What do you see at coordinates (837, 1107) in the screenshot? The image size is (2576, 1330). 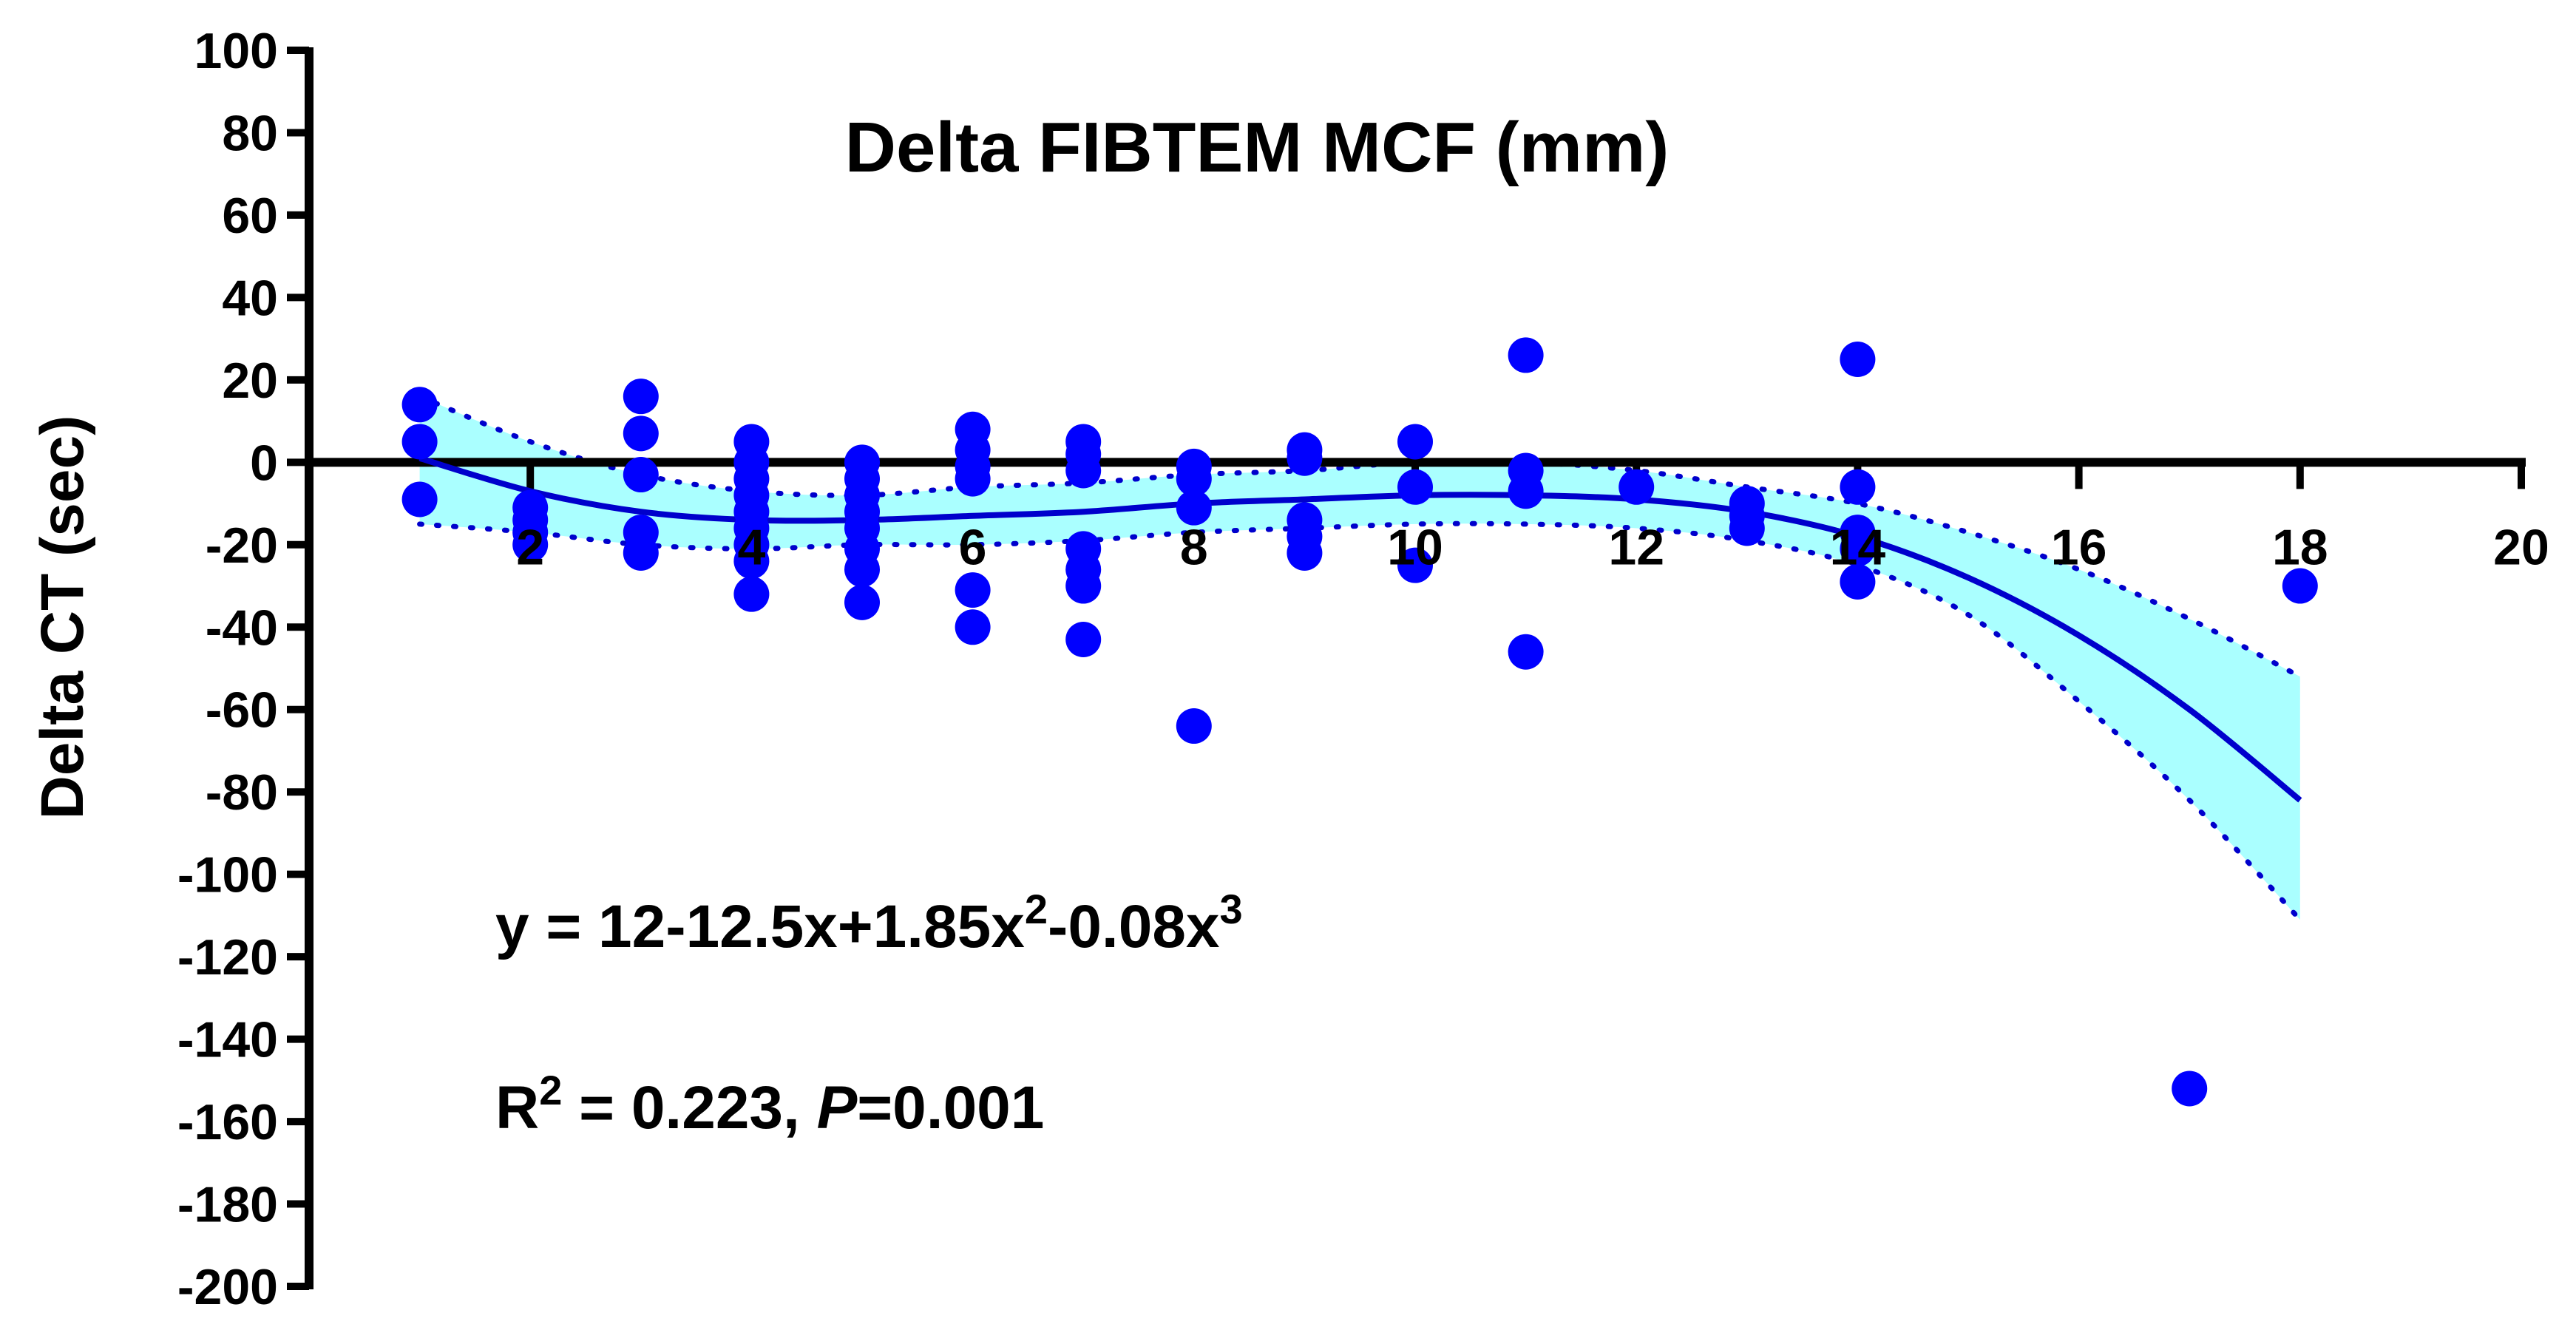 I see `p-label: P` at bounding box center [837, 1107].